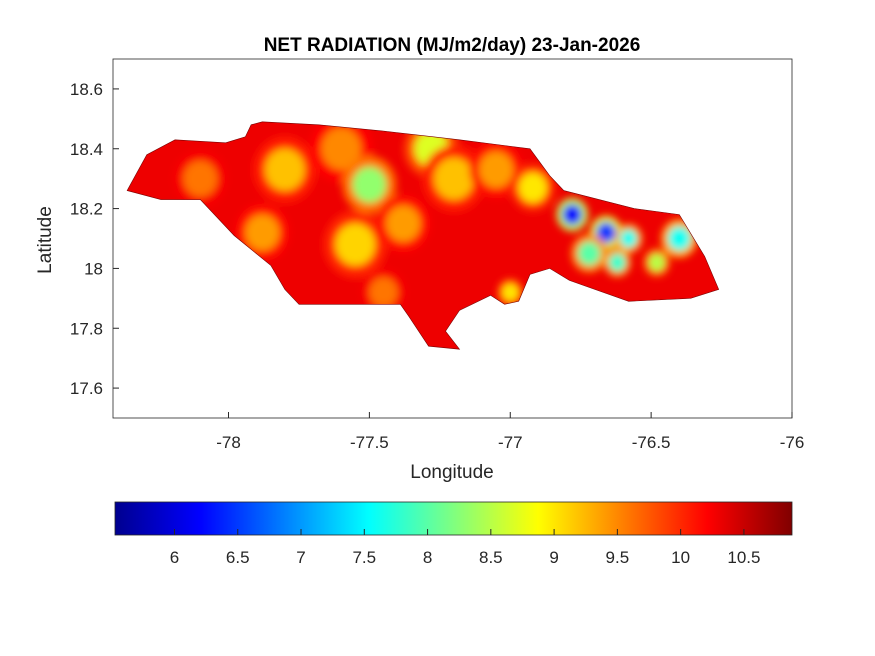 This screenshot has width=875, height=656. Describe the element at coordinates (553, 557) in the screenshot. I see `colorbar-tick-label: 9` at that location.